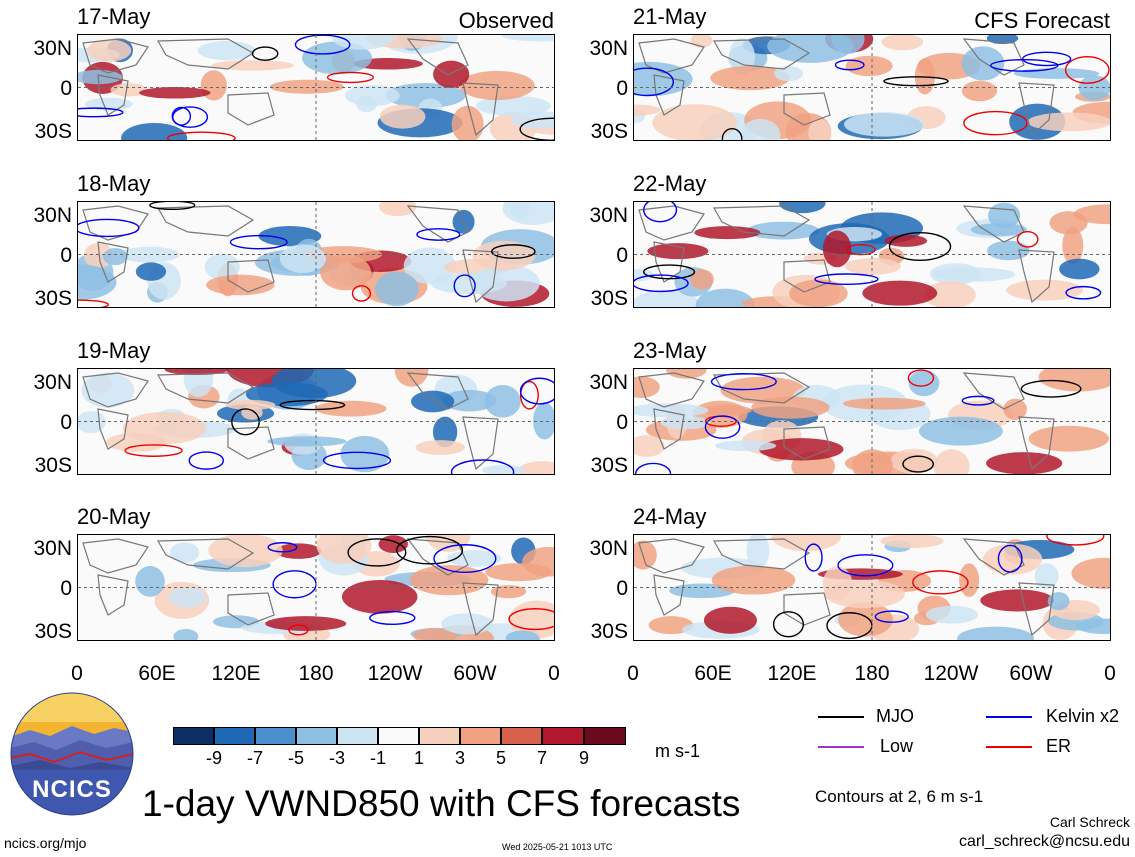 This screenshot has width=1135, height=857. I want to click on legend-label: Kelvin x2, so click(1083, 716).